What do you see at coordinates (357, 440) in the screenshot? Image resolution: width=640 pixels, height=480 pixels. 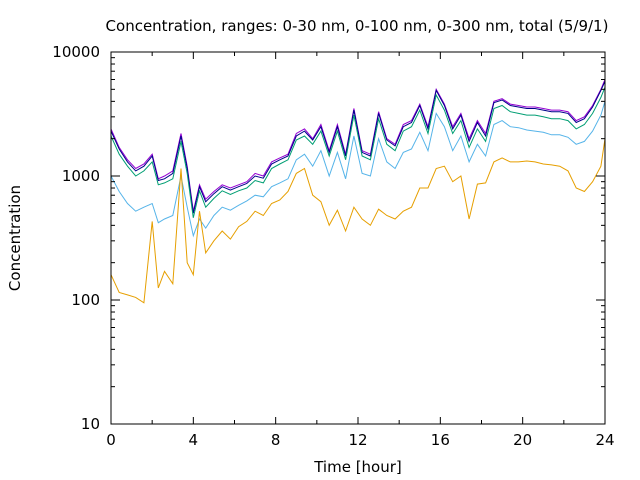 I see `x-tick-label: 12` at bounding box center [357, 440].